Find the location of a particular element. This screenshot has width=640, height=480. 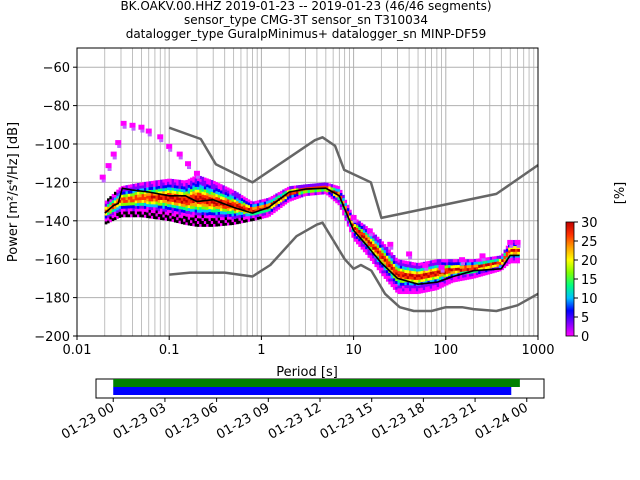

x-tick-labels: 0.01 0.1 1 10 100 1000 is located at coordinates (309, 347).